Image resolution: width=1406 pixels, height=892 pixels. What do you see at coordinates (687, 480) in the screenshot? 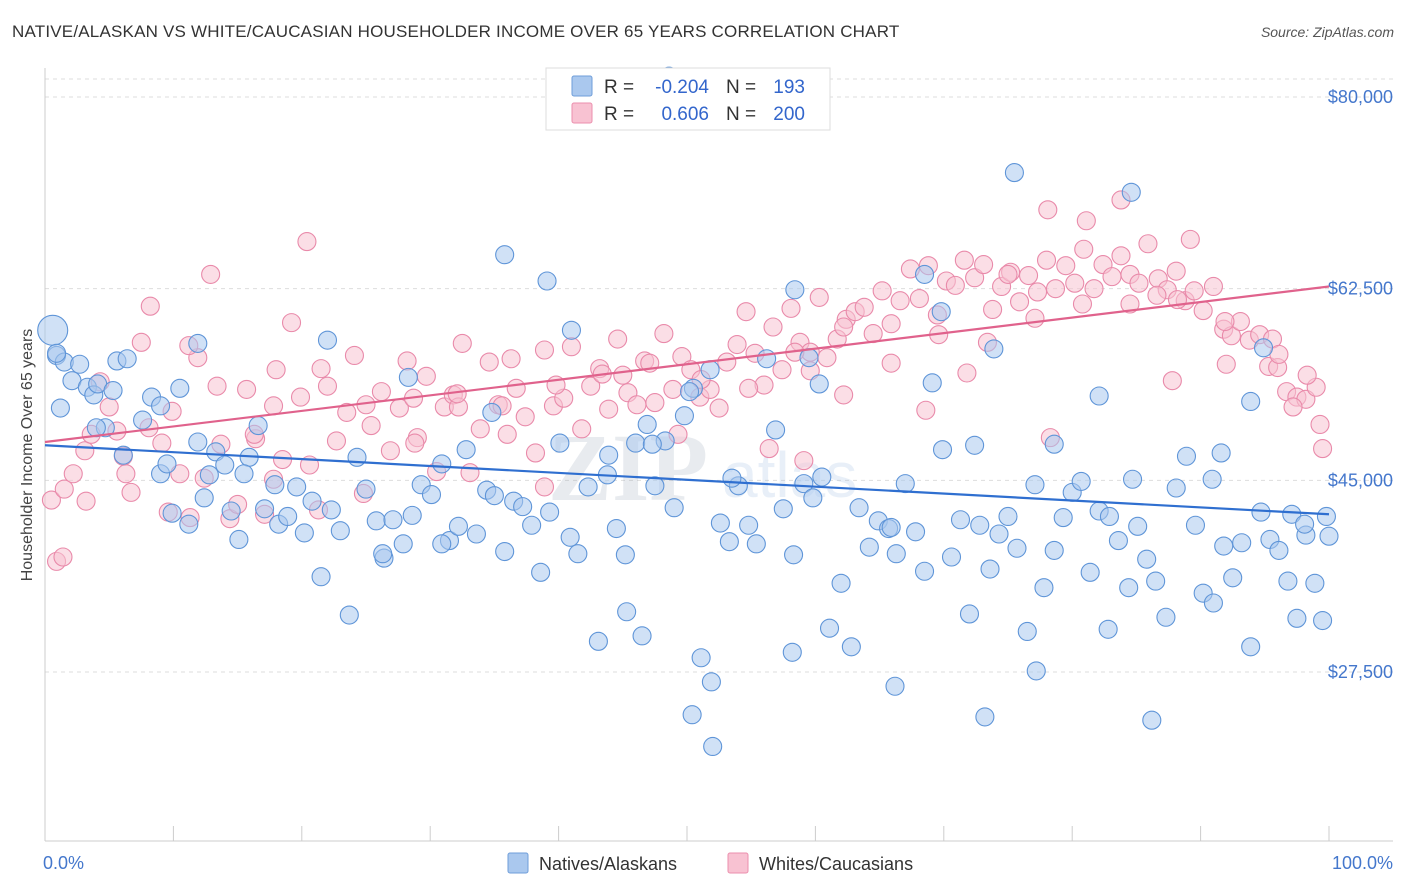
I see `trend-line-natives-alaskans` at bounding box center [687, 480].